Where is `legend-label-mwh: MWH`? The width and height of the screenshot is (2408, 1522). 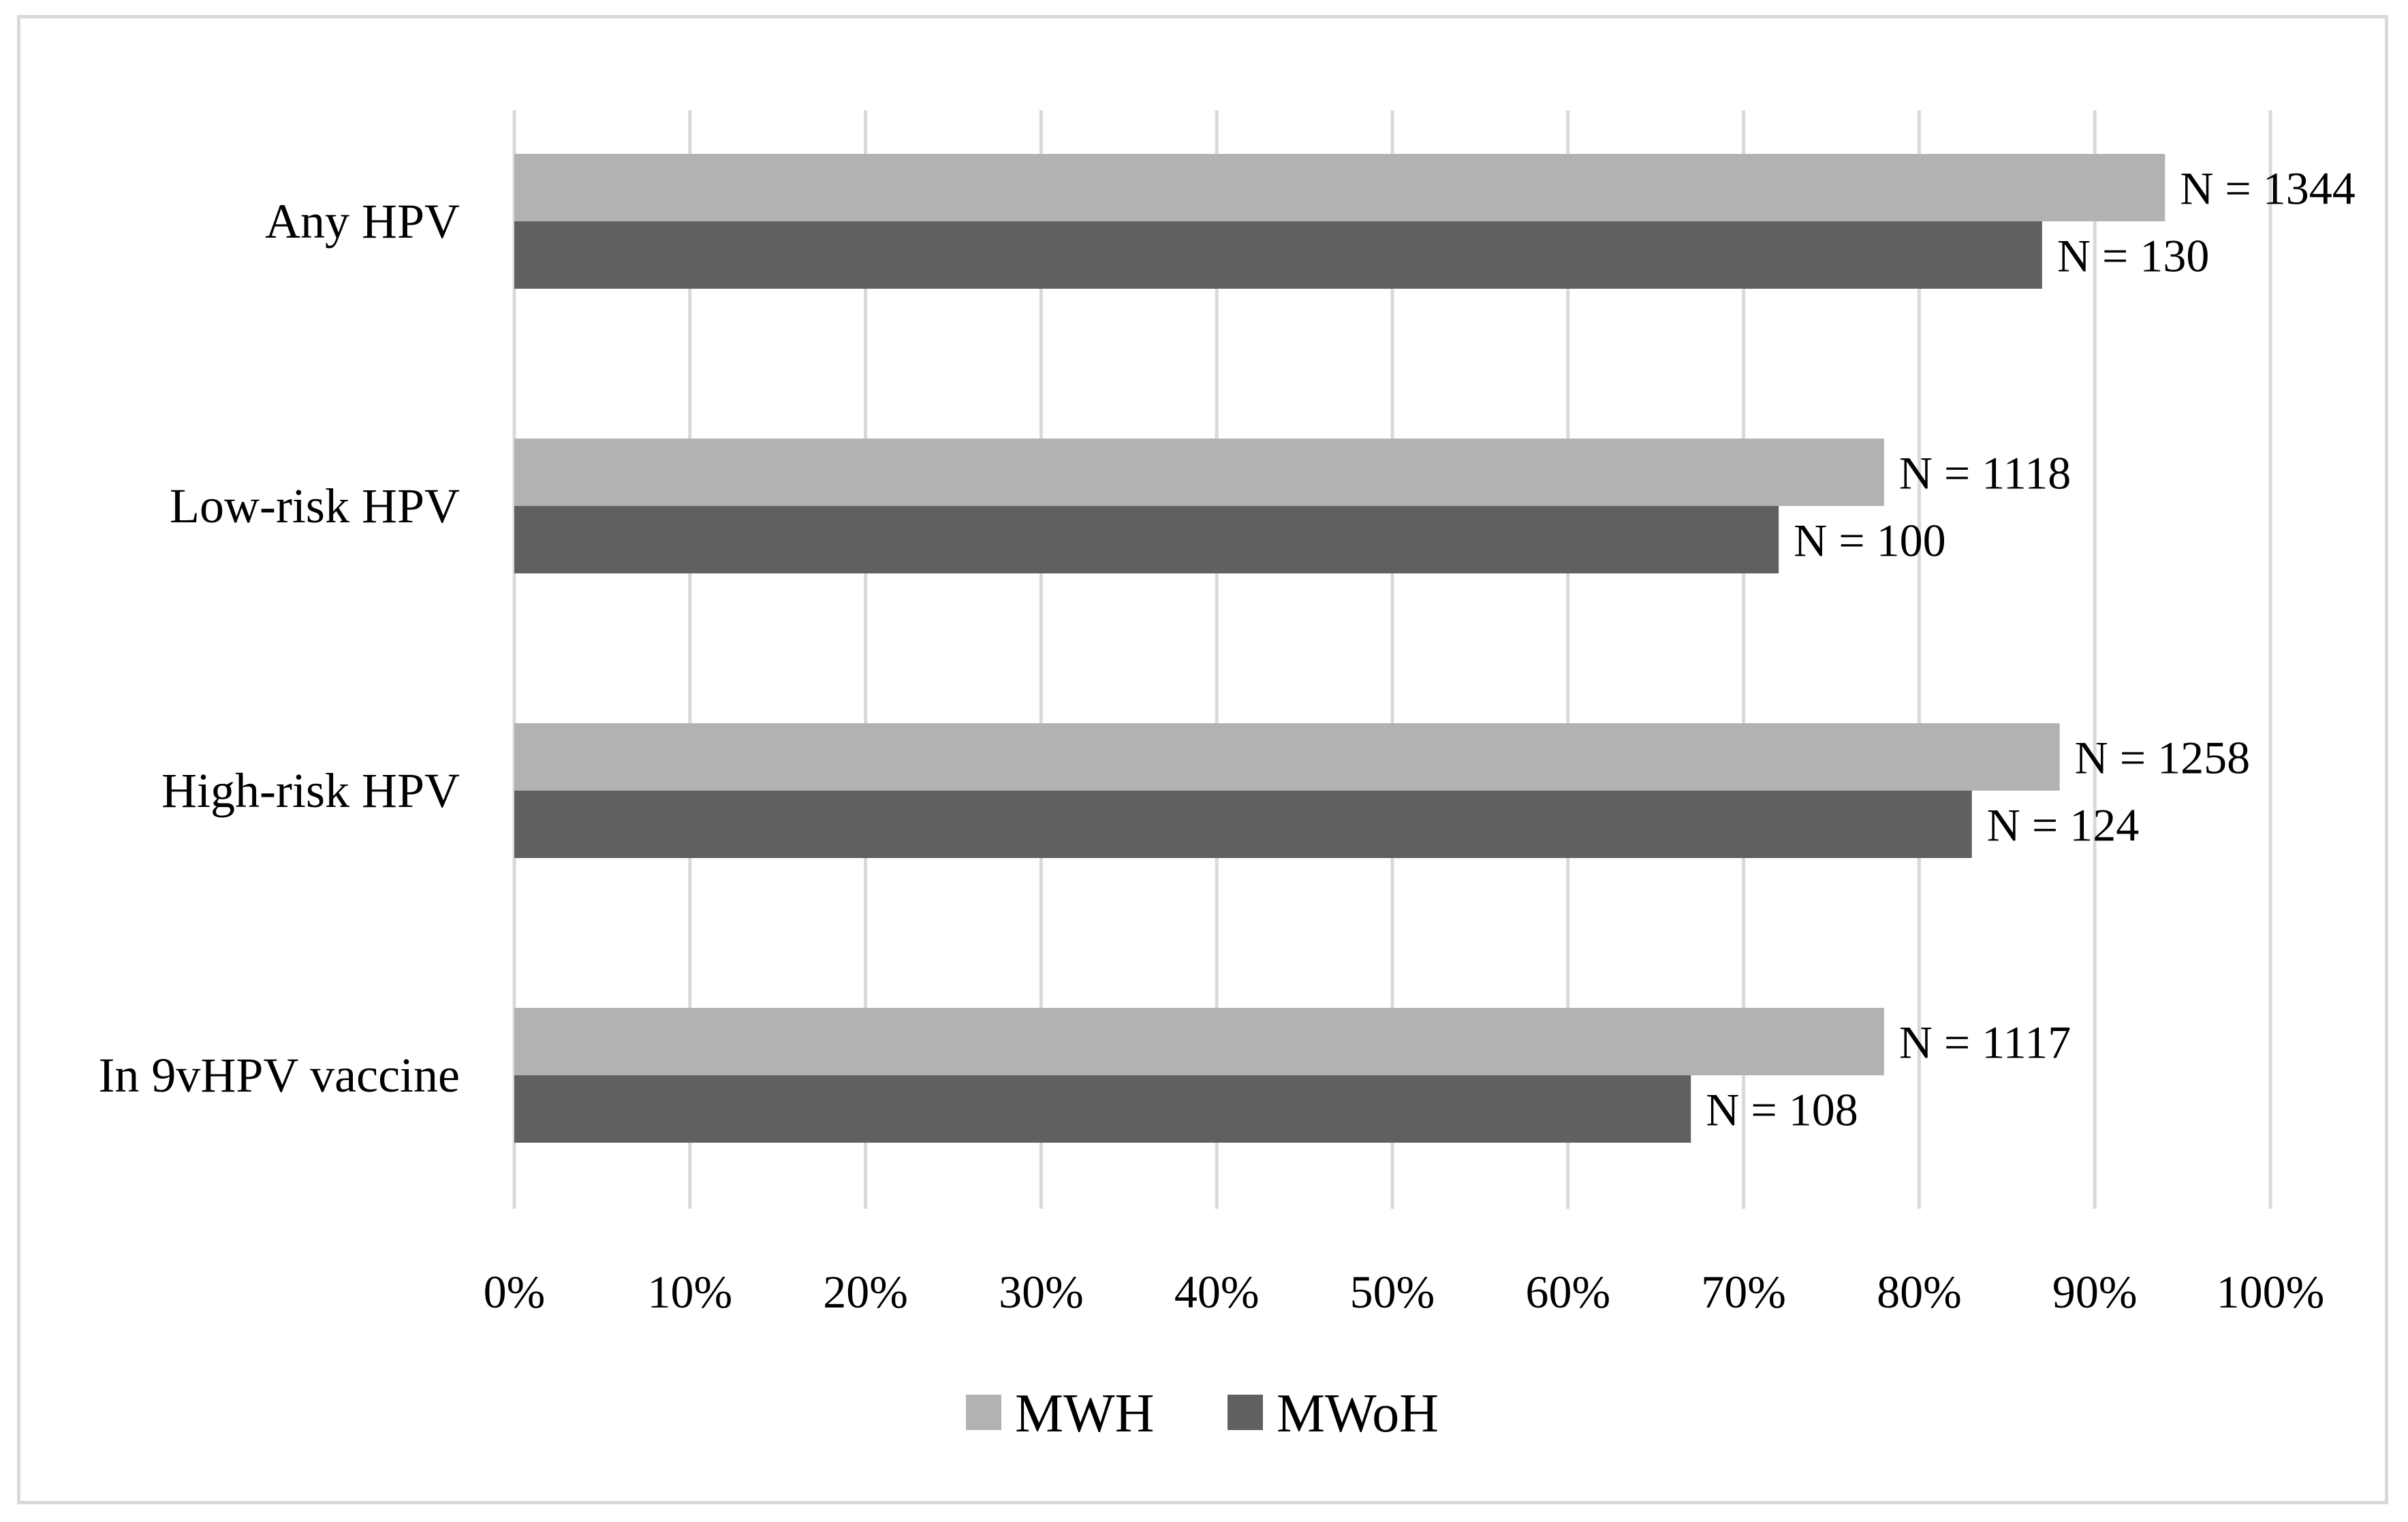 legend-label-mwh: MWH is located at coordinates (1084, 1414).